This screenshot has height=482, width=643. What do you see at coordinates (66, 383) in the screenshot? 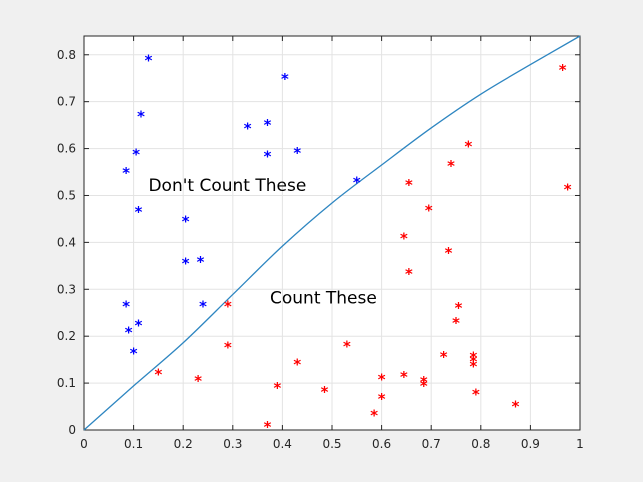
I see `y-tick-label: 0.1` at bounding box center [66, 383].